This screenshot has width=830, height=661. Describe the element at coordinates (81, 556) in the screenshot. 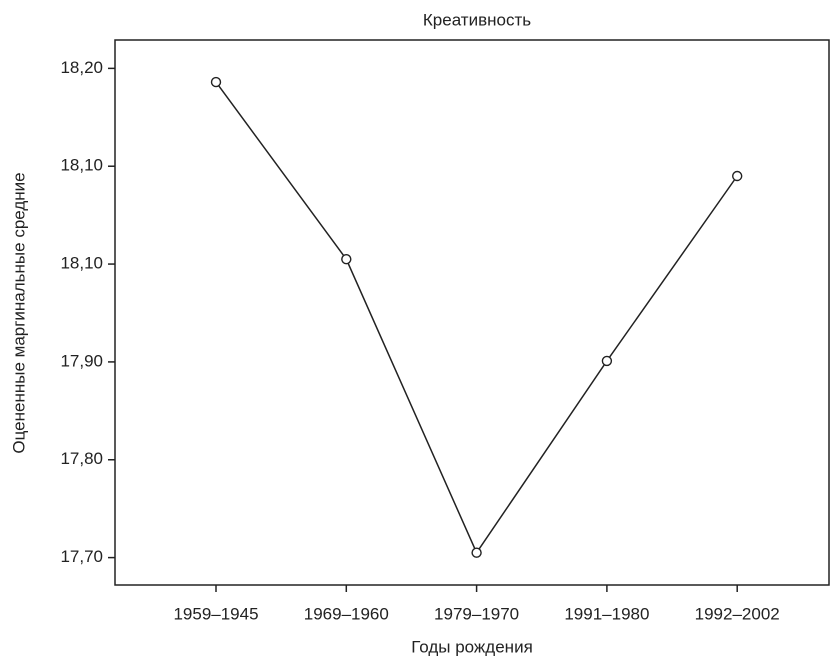

I see `y-tick-label: 17,70` at that location.